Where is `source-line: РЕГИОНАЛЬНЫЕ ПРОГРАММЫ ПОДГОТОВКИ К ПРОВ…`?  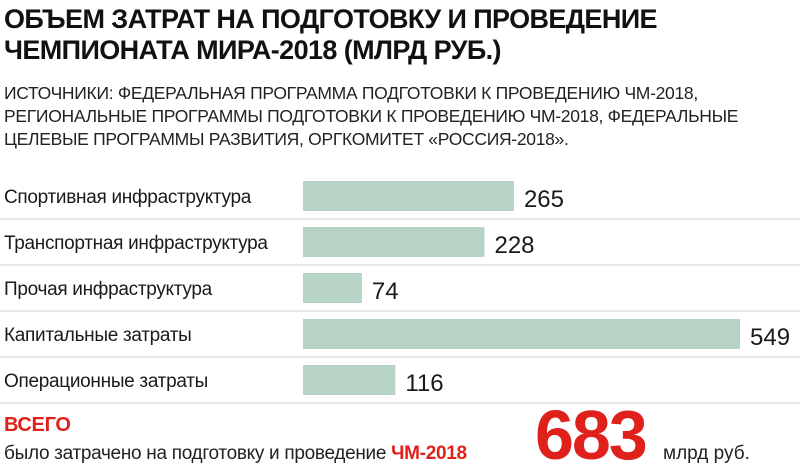
source-line: РЕГИОНАЛЬНЫЕ ПРОГРАММЫ ПОДГОТОВКИ К ПРОВ… is located at coordinates (371, 116).